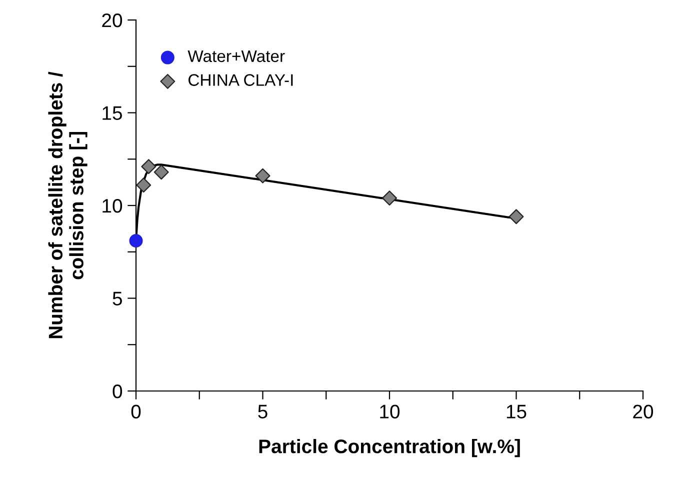 This screenshot has width=677, height=483. What do you see at coordinates (68, 205) in the screenshot?
I see `y-axis-title: Number of satellite droplets / collision step [-]` at bounding box center [68, 205].